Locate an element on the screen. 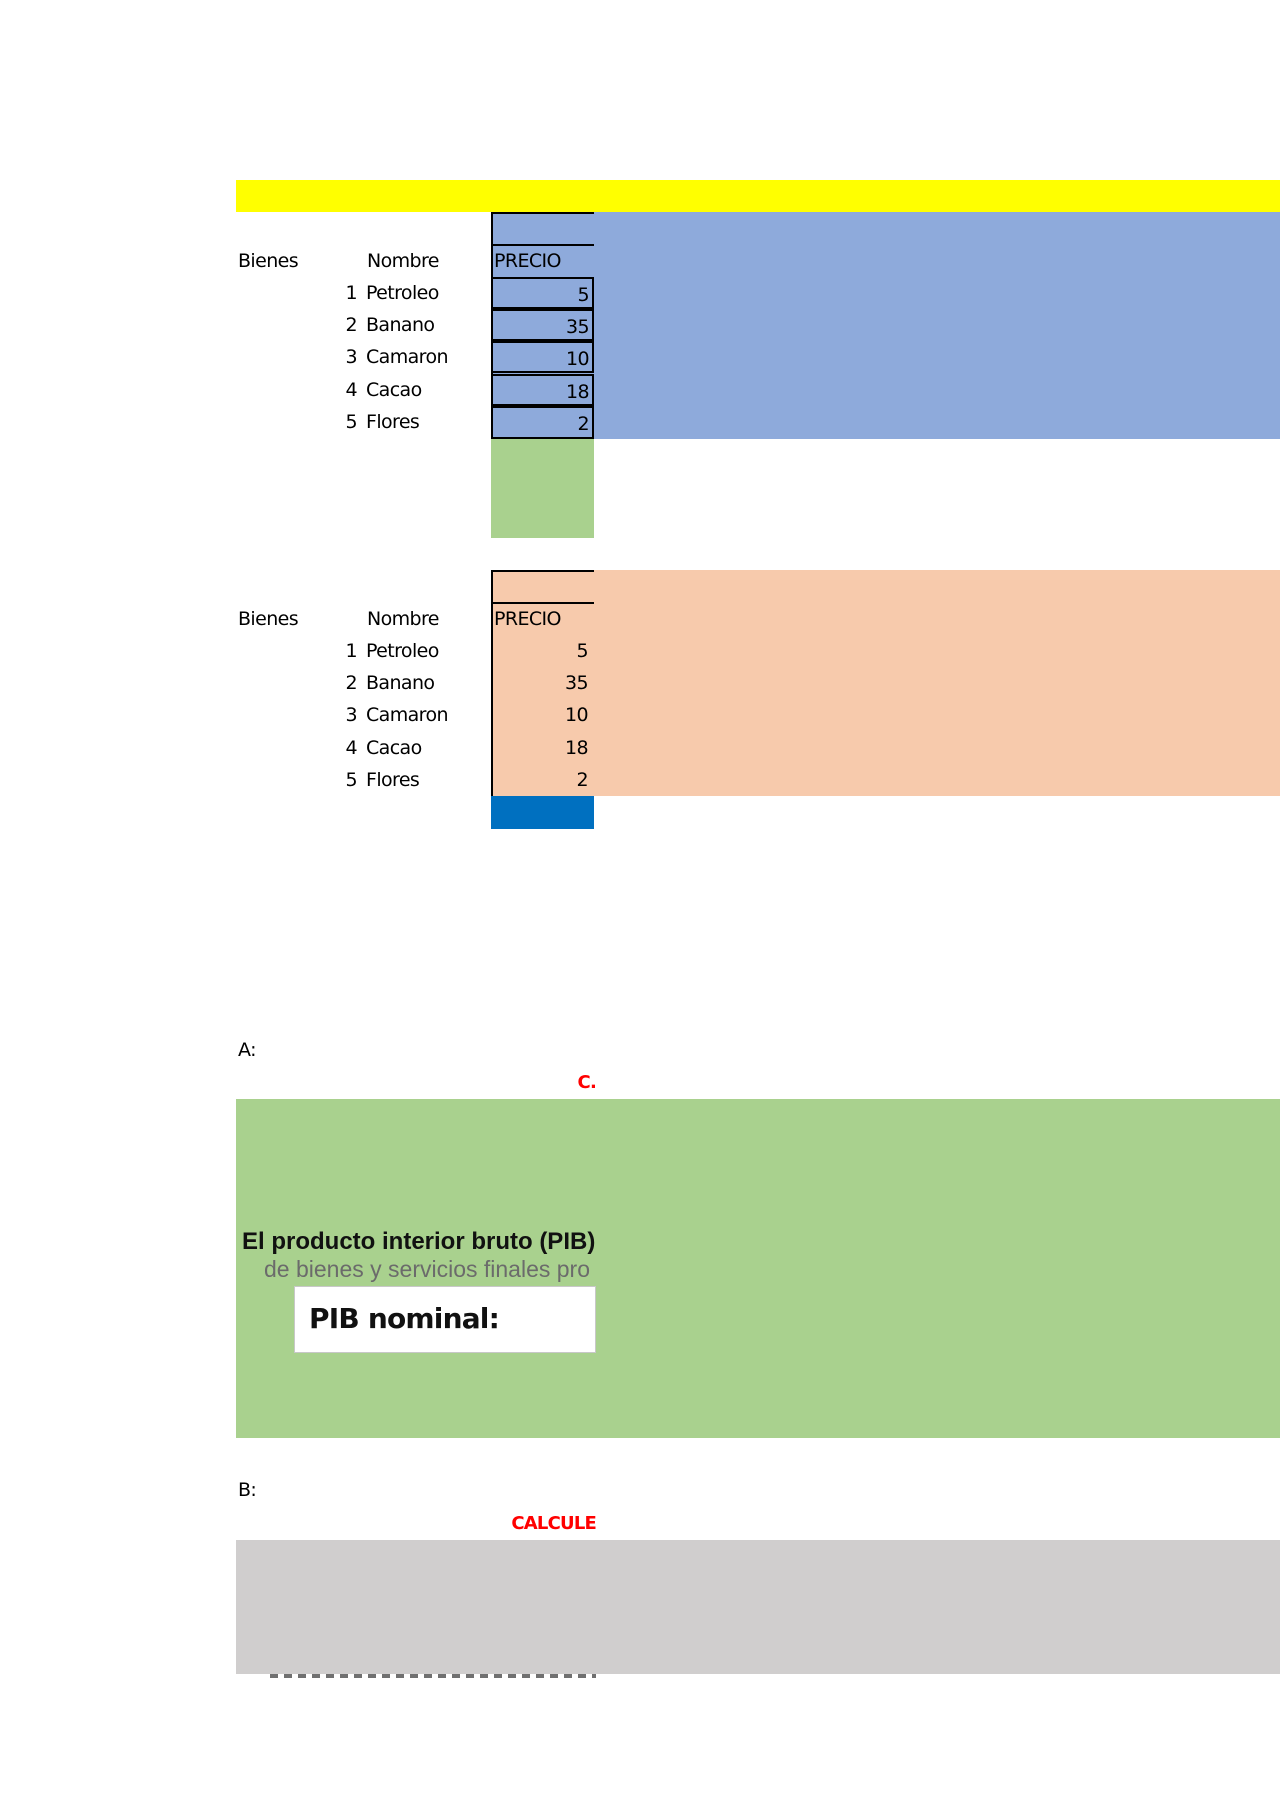  definition-subtitle-cell: de bienes y servicios finales pro is located at coordinates (416, 1269).